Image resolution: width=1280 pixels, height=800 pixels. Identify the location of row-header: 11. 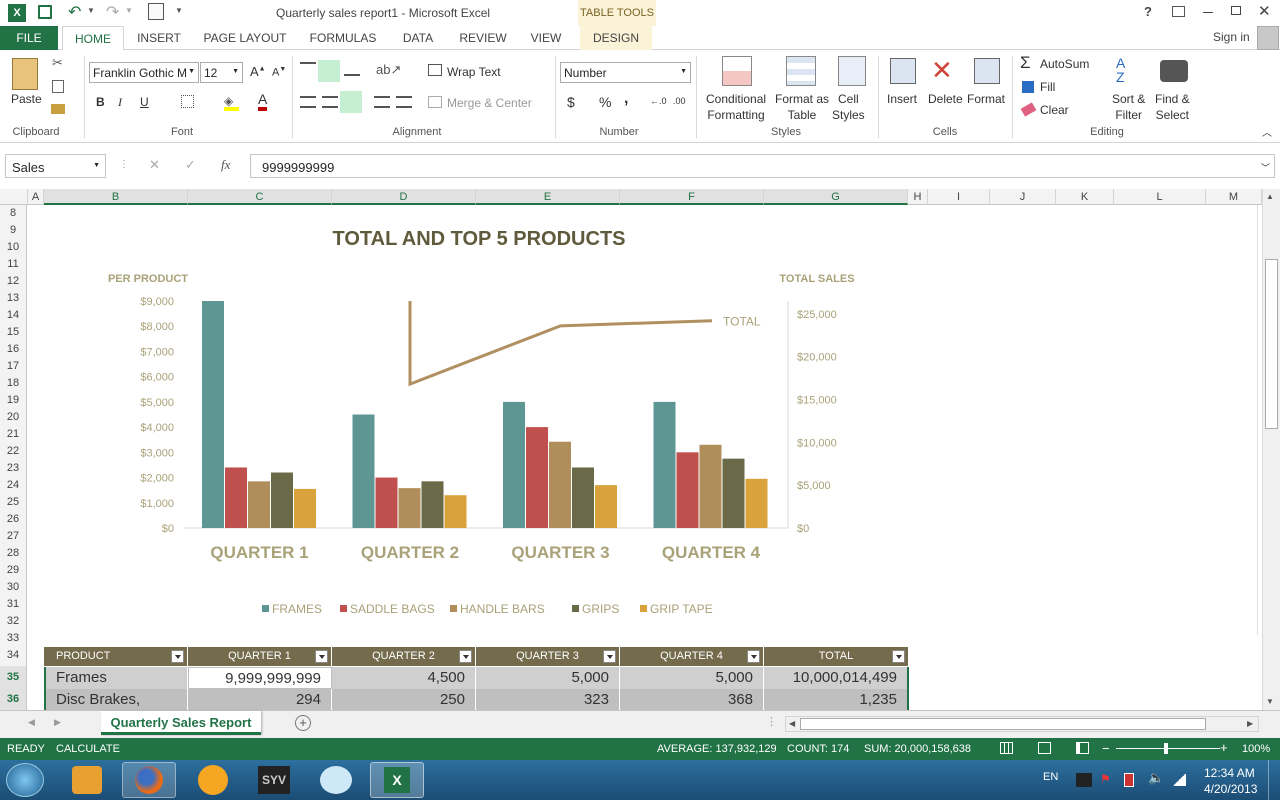
(13, 264).